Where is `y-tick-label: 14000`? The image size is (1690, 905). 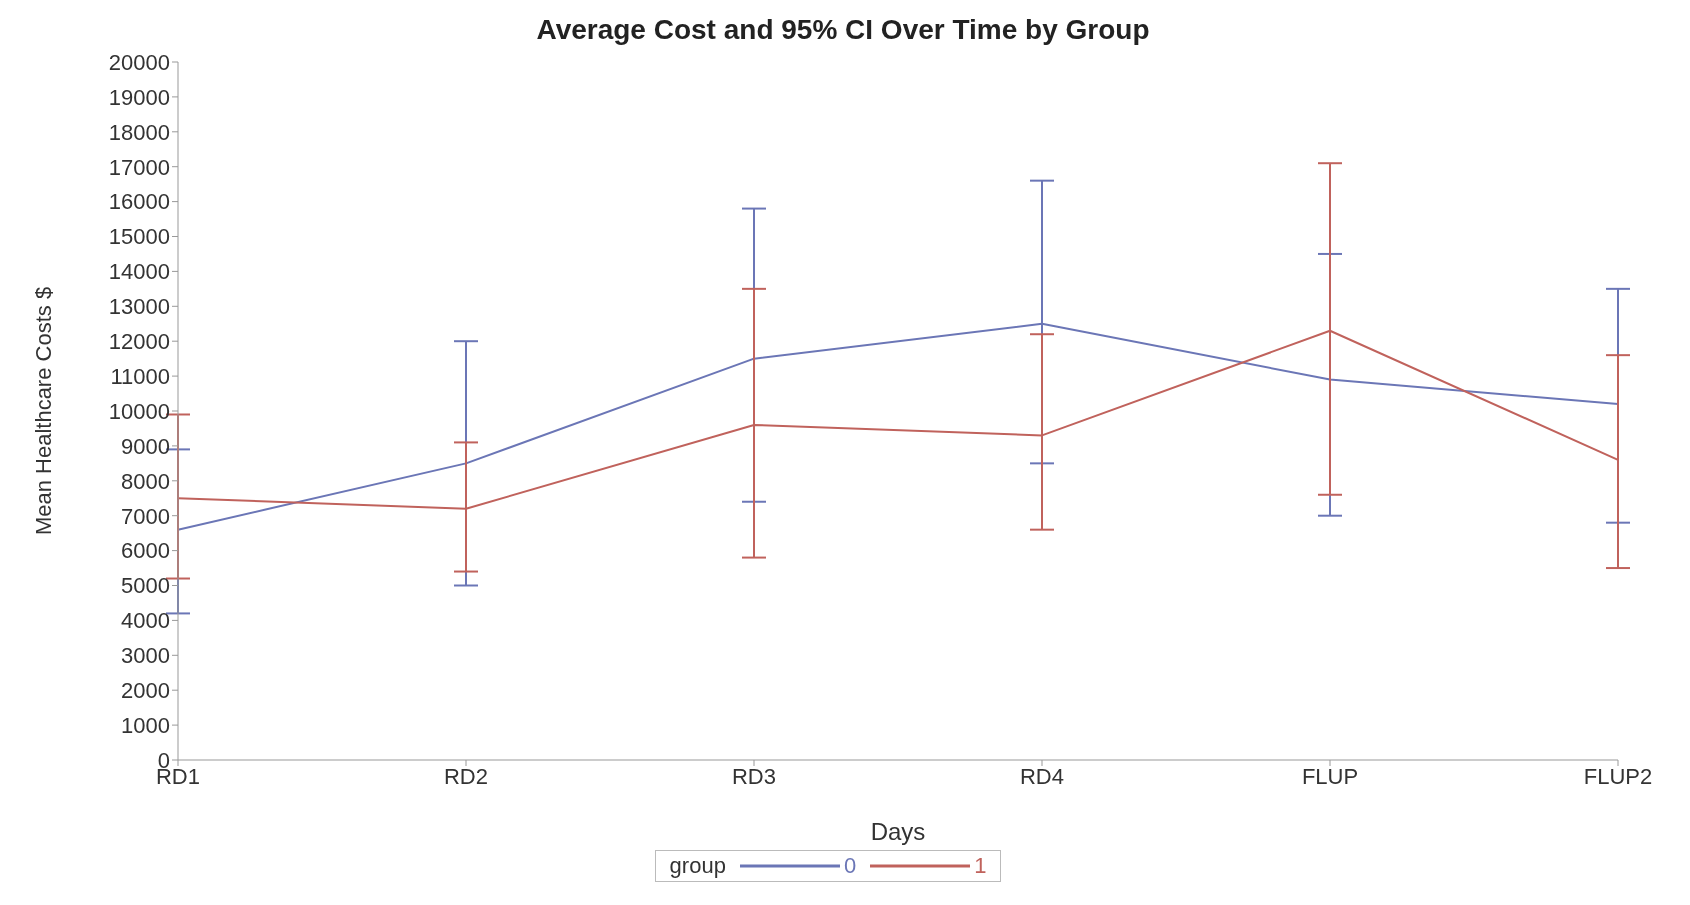
y-tick-label: 14000 is located at coordinates (139, 272).